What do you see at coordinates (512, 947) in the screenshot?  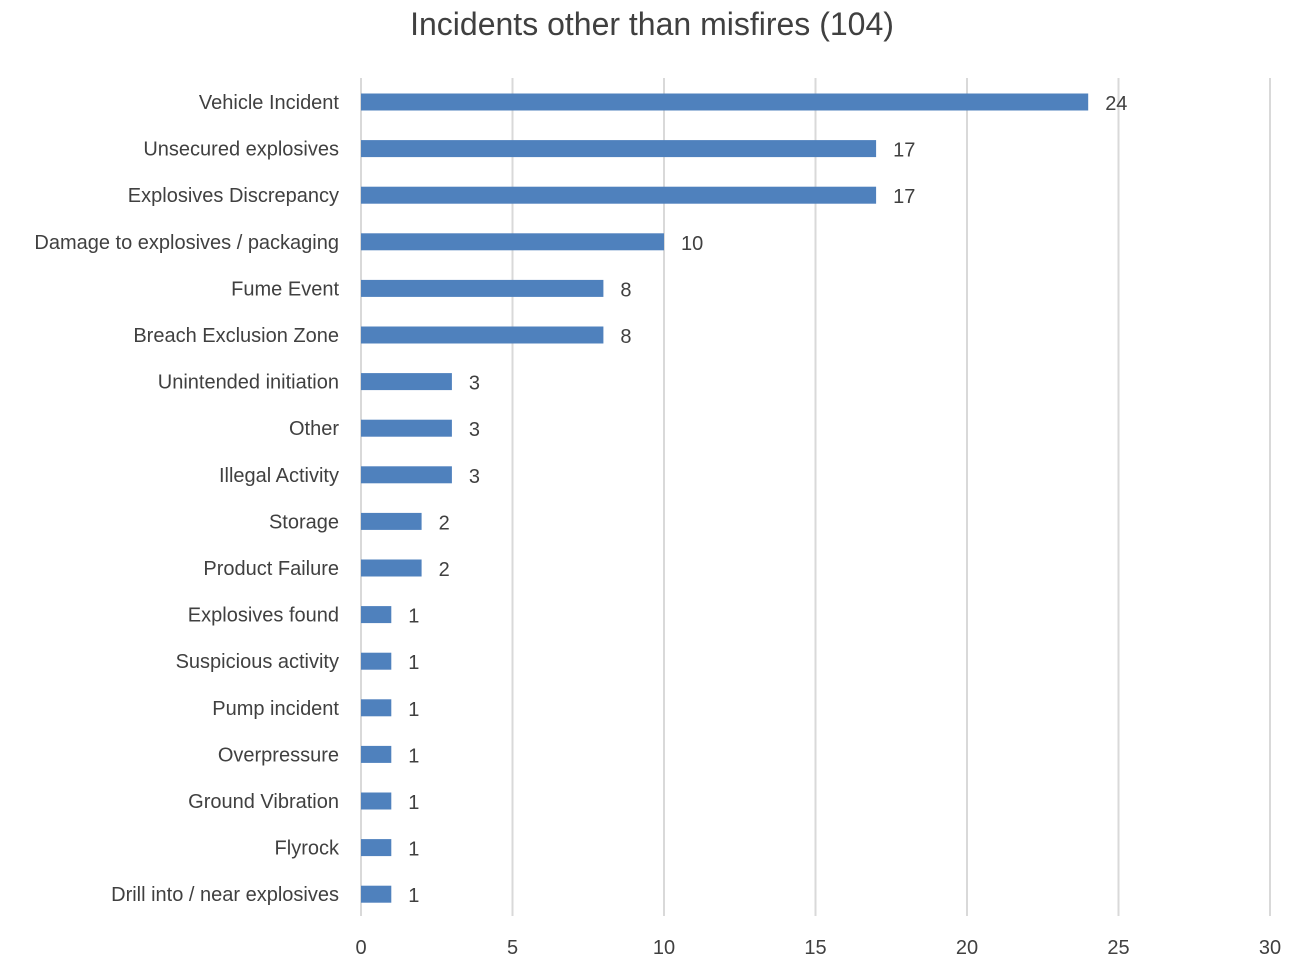 I see `x-tick-label: 5` at bounding box center [512, 947].